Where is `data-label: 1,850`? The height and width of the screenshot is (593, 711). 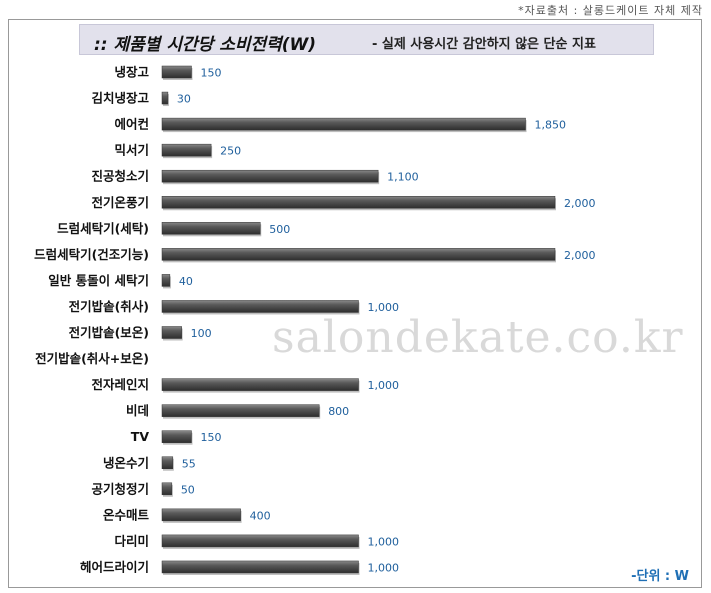
data-label: 1,850 is located at coordinates (551, 125).